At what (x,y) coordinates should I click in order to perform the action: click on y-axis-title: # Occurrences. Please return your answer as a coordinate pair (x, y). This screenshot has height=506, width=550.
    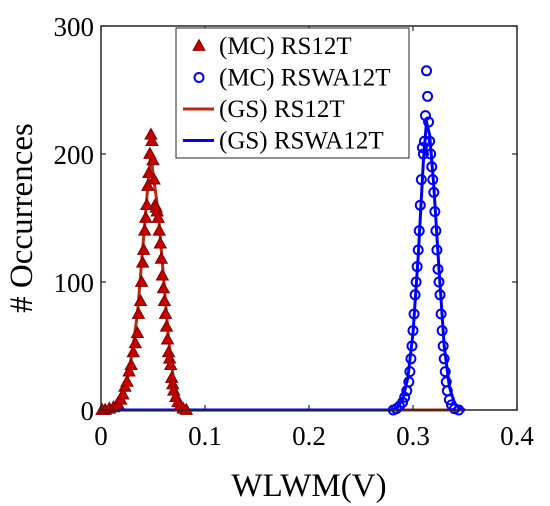
    Looking at the image, I should click on (22, 218).